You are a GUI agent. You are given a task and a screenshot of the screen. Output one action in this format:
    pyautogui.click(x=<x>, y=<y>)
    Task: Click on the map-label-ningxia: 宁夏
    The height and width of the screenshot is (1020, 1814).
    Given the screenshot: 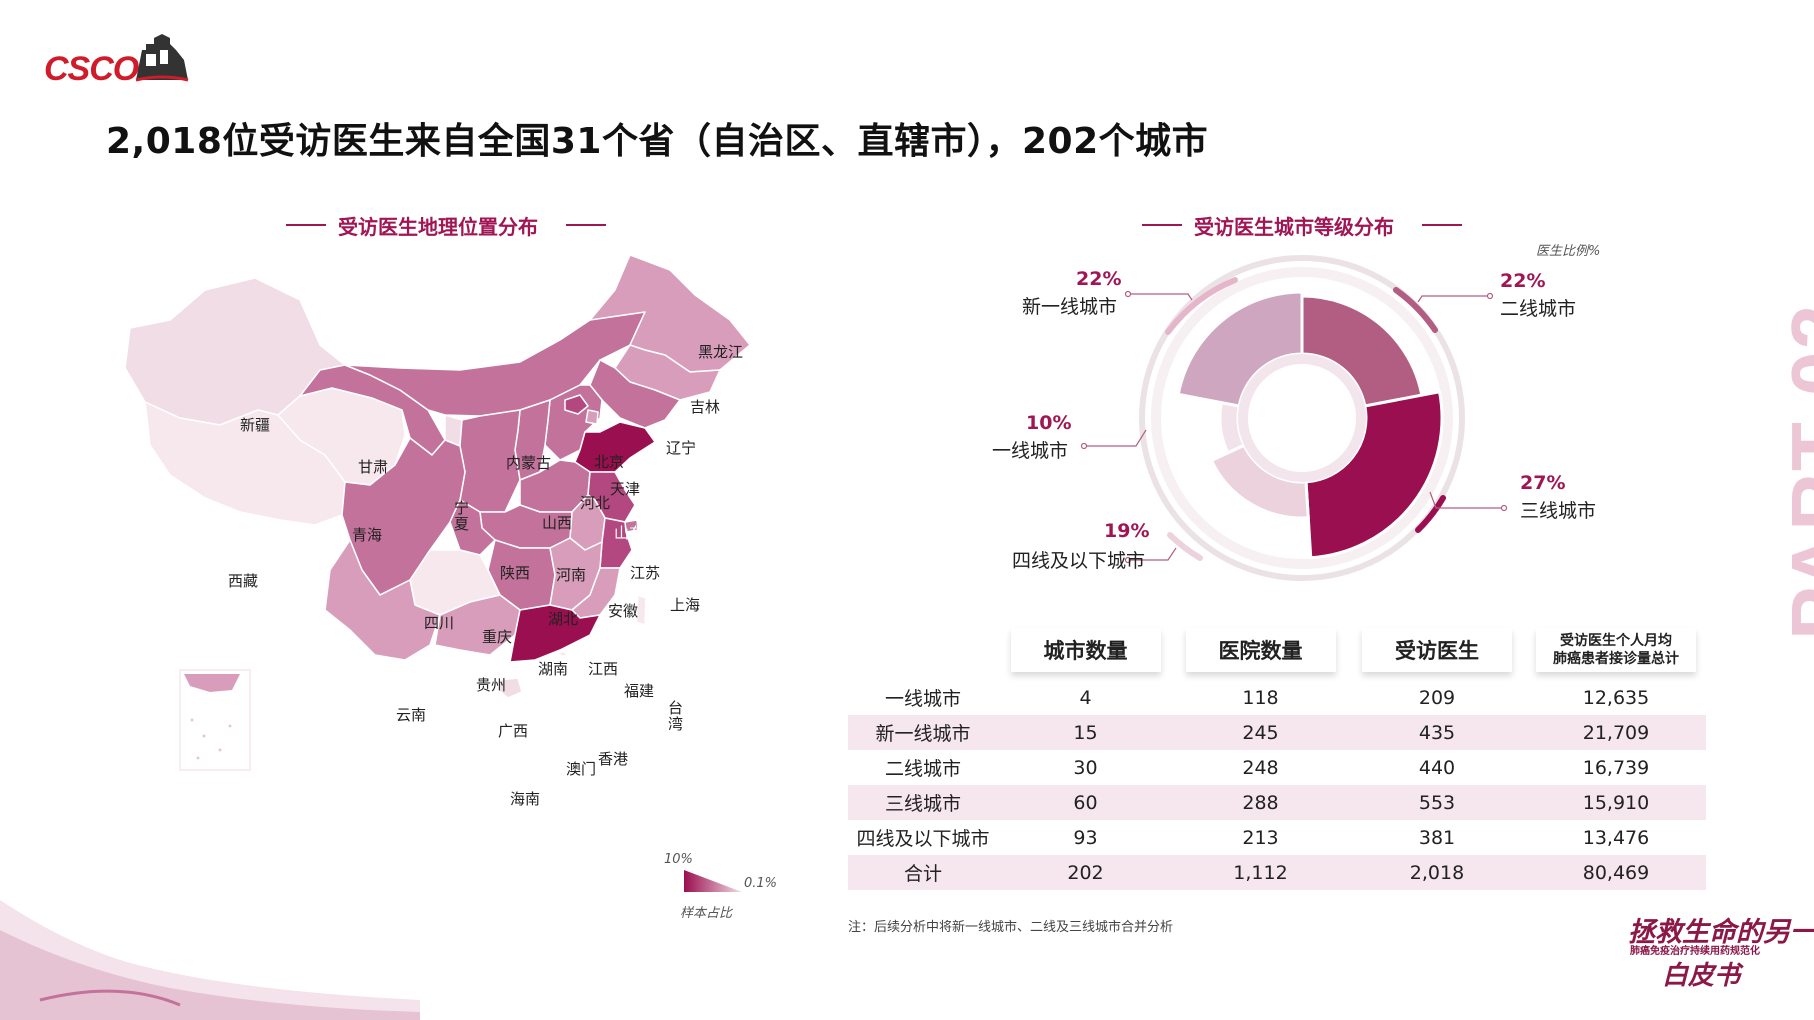 What is the action you would take?
    pyautogui.click(x=462, y=516)
    